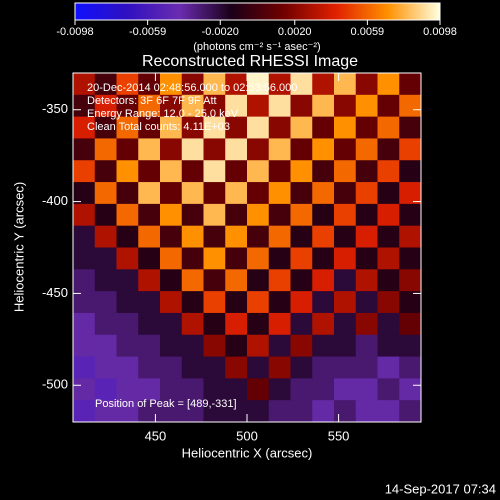  I want to click on y-tick-label: -500, so click(55, 384).